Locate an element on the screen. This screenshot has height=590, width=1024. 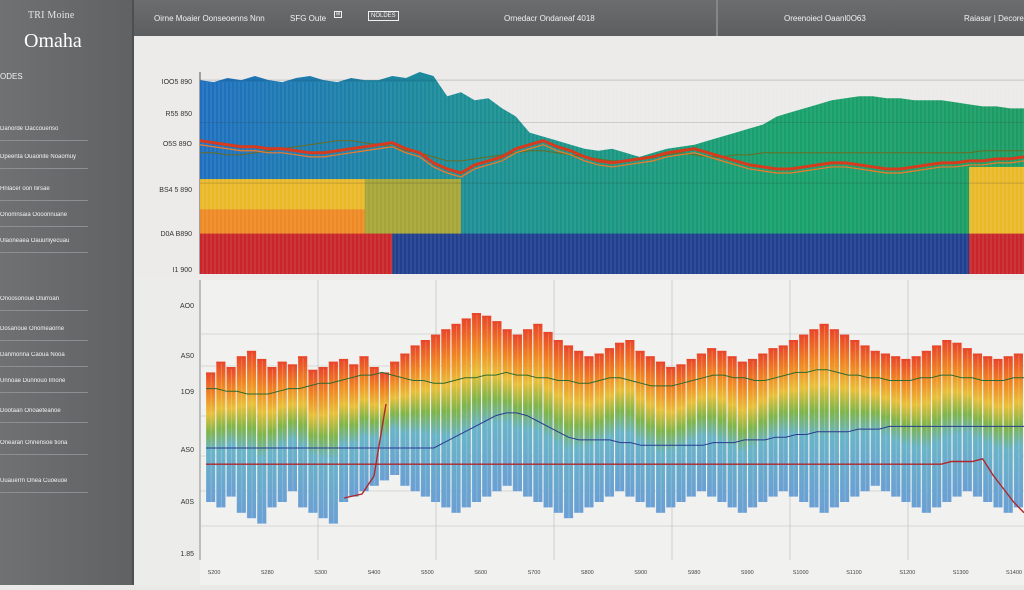
report-badge: NOLDES is located at coordinates (383, 16).